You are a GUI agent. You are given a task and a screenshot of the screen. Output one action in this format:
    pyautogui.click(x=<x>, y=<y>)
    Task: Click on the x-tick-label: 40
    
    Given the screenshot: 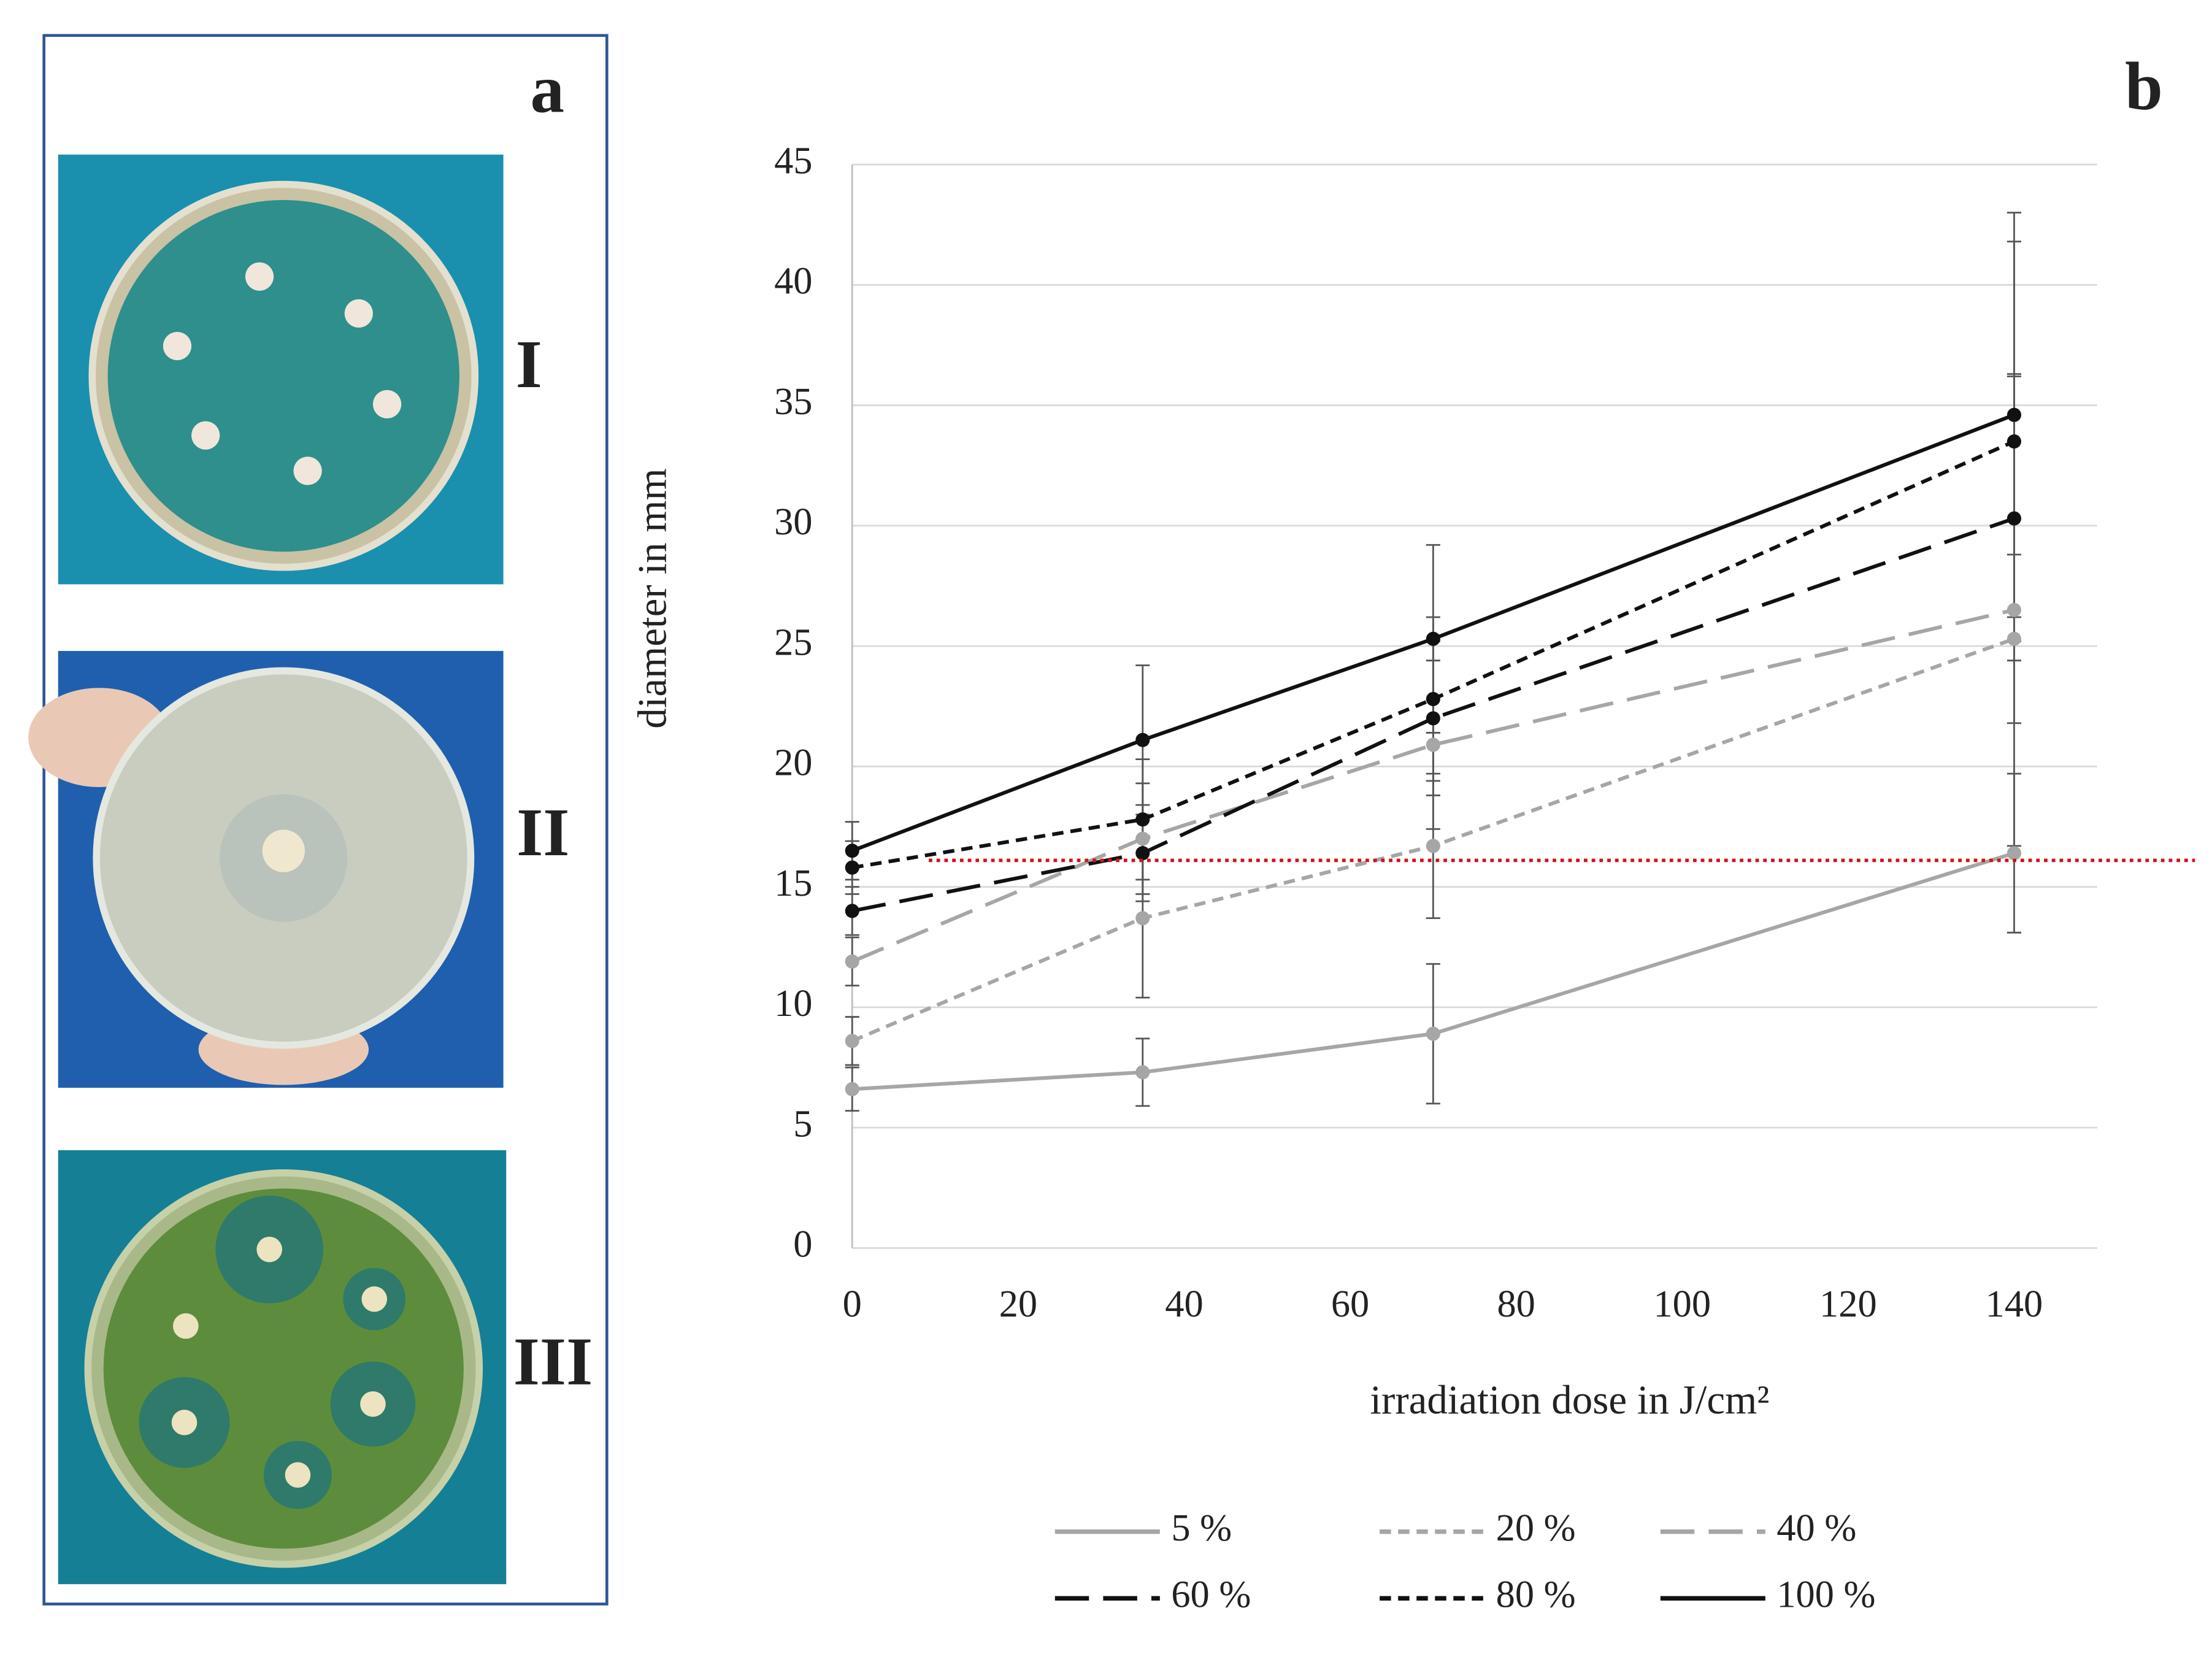 What is the action you would take?
    pyautogui.click(x=1184, y=1304)
    